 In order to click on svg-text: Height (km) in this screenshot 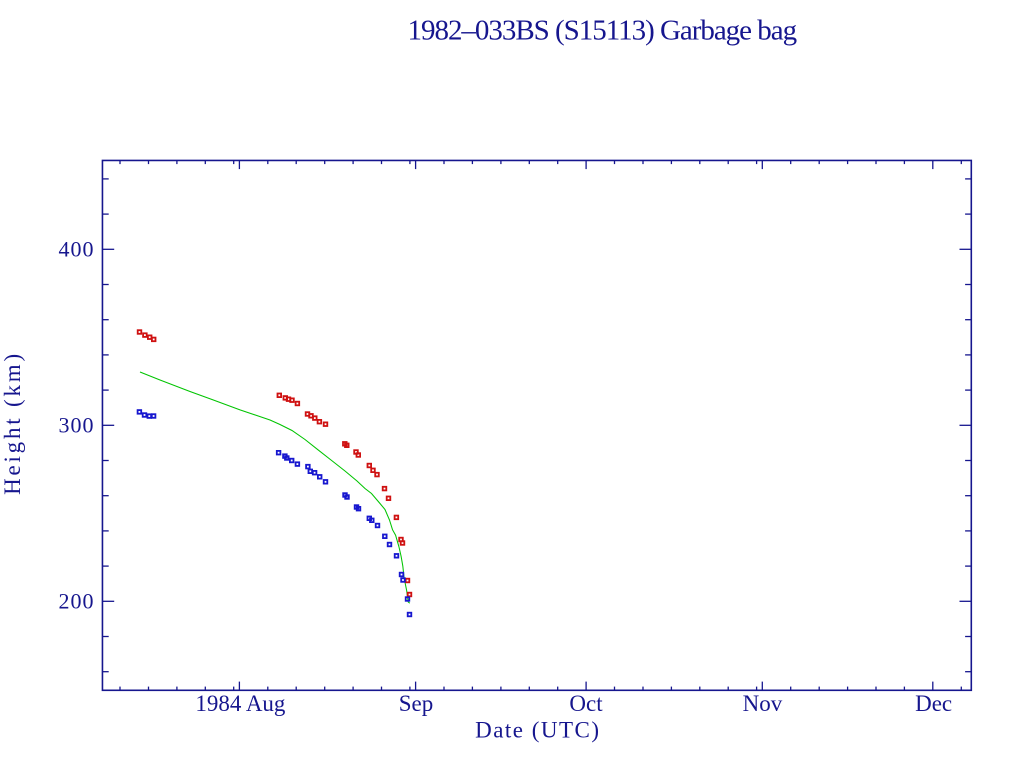, I will do `click(12, 423)`.